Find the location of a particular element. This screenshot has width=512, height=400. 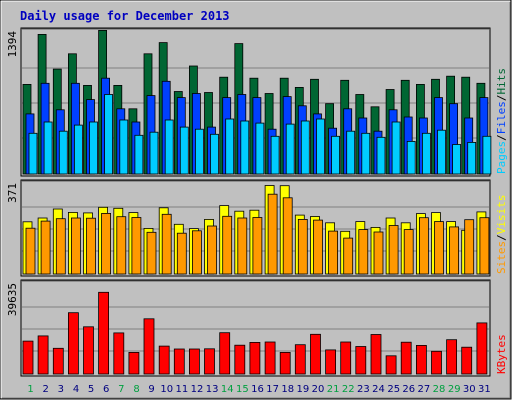

day-label-12: 12 is located at coordinates (197, 389).